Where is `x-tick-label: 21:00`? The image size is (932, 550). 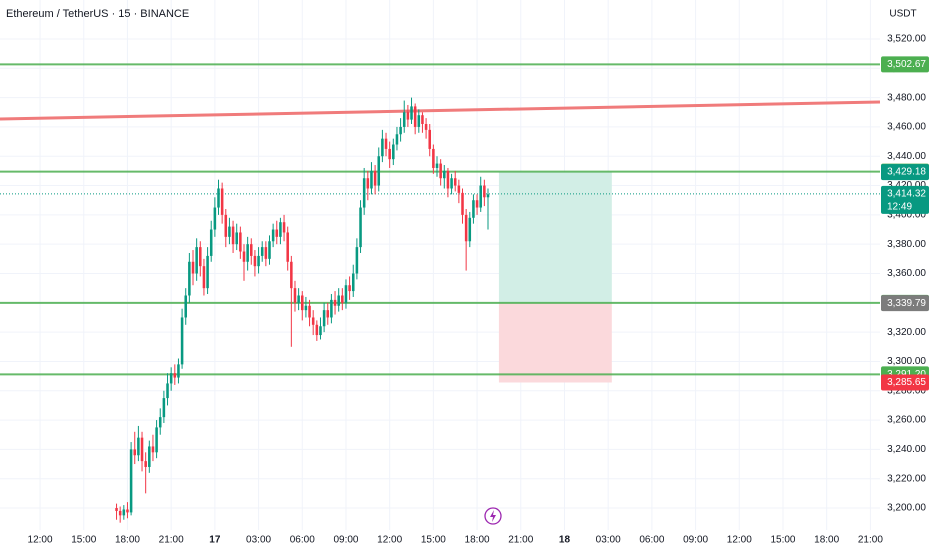 x-tick-label: 21:00 is located at coordinates (520, 540).